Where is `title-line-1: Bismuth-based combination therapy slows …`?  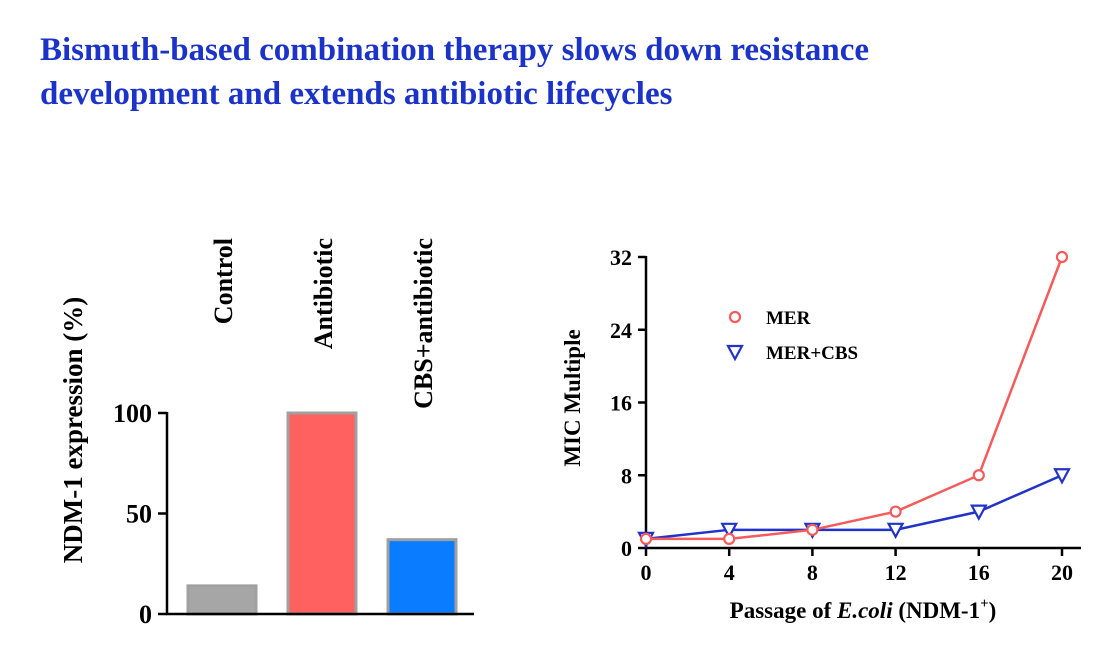 title-line-1: Bismuth-based combination therapy slows … is located at coordinates (455, 50).